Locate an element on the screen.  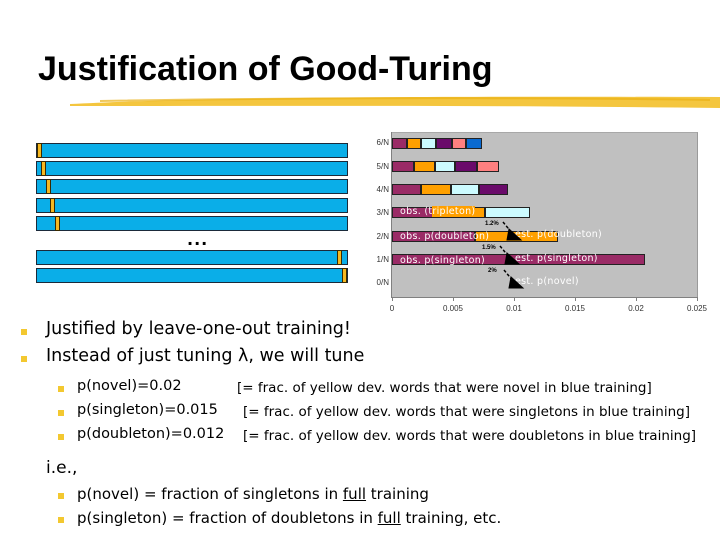
slide-title: Justification of Good-Turing is located at coordinates (265, 69).